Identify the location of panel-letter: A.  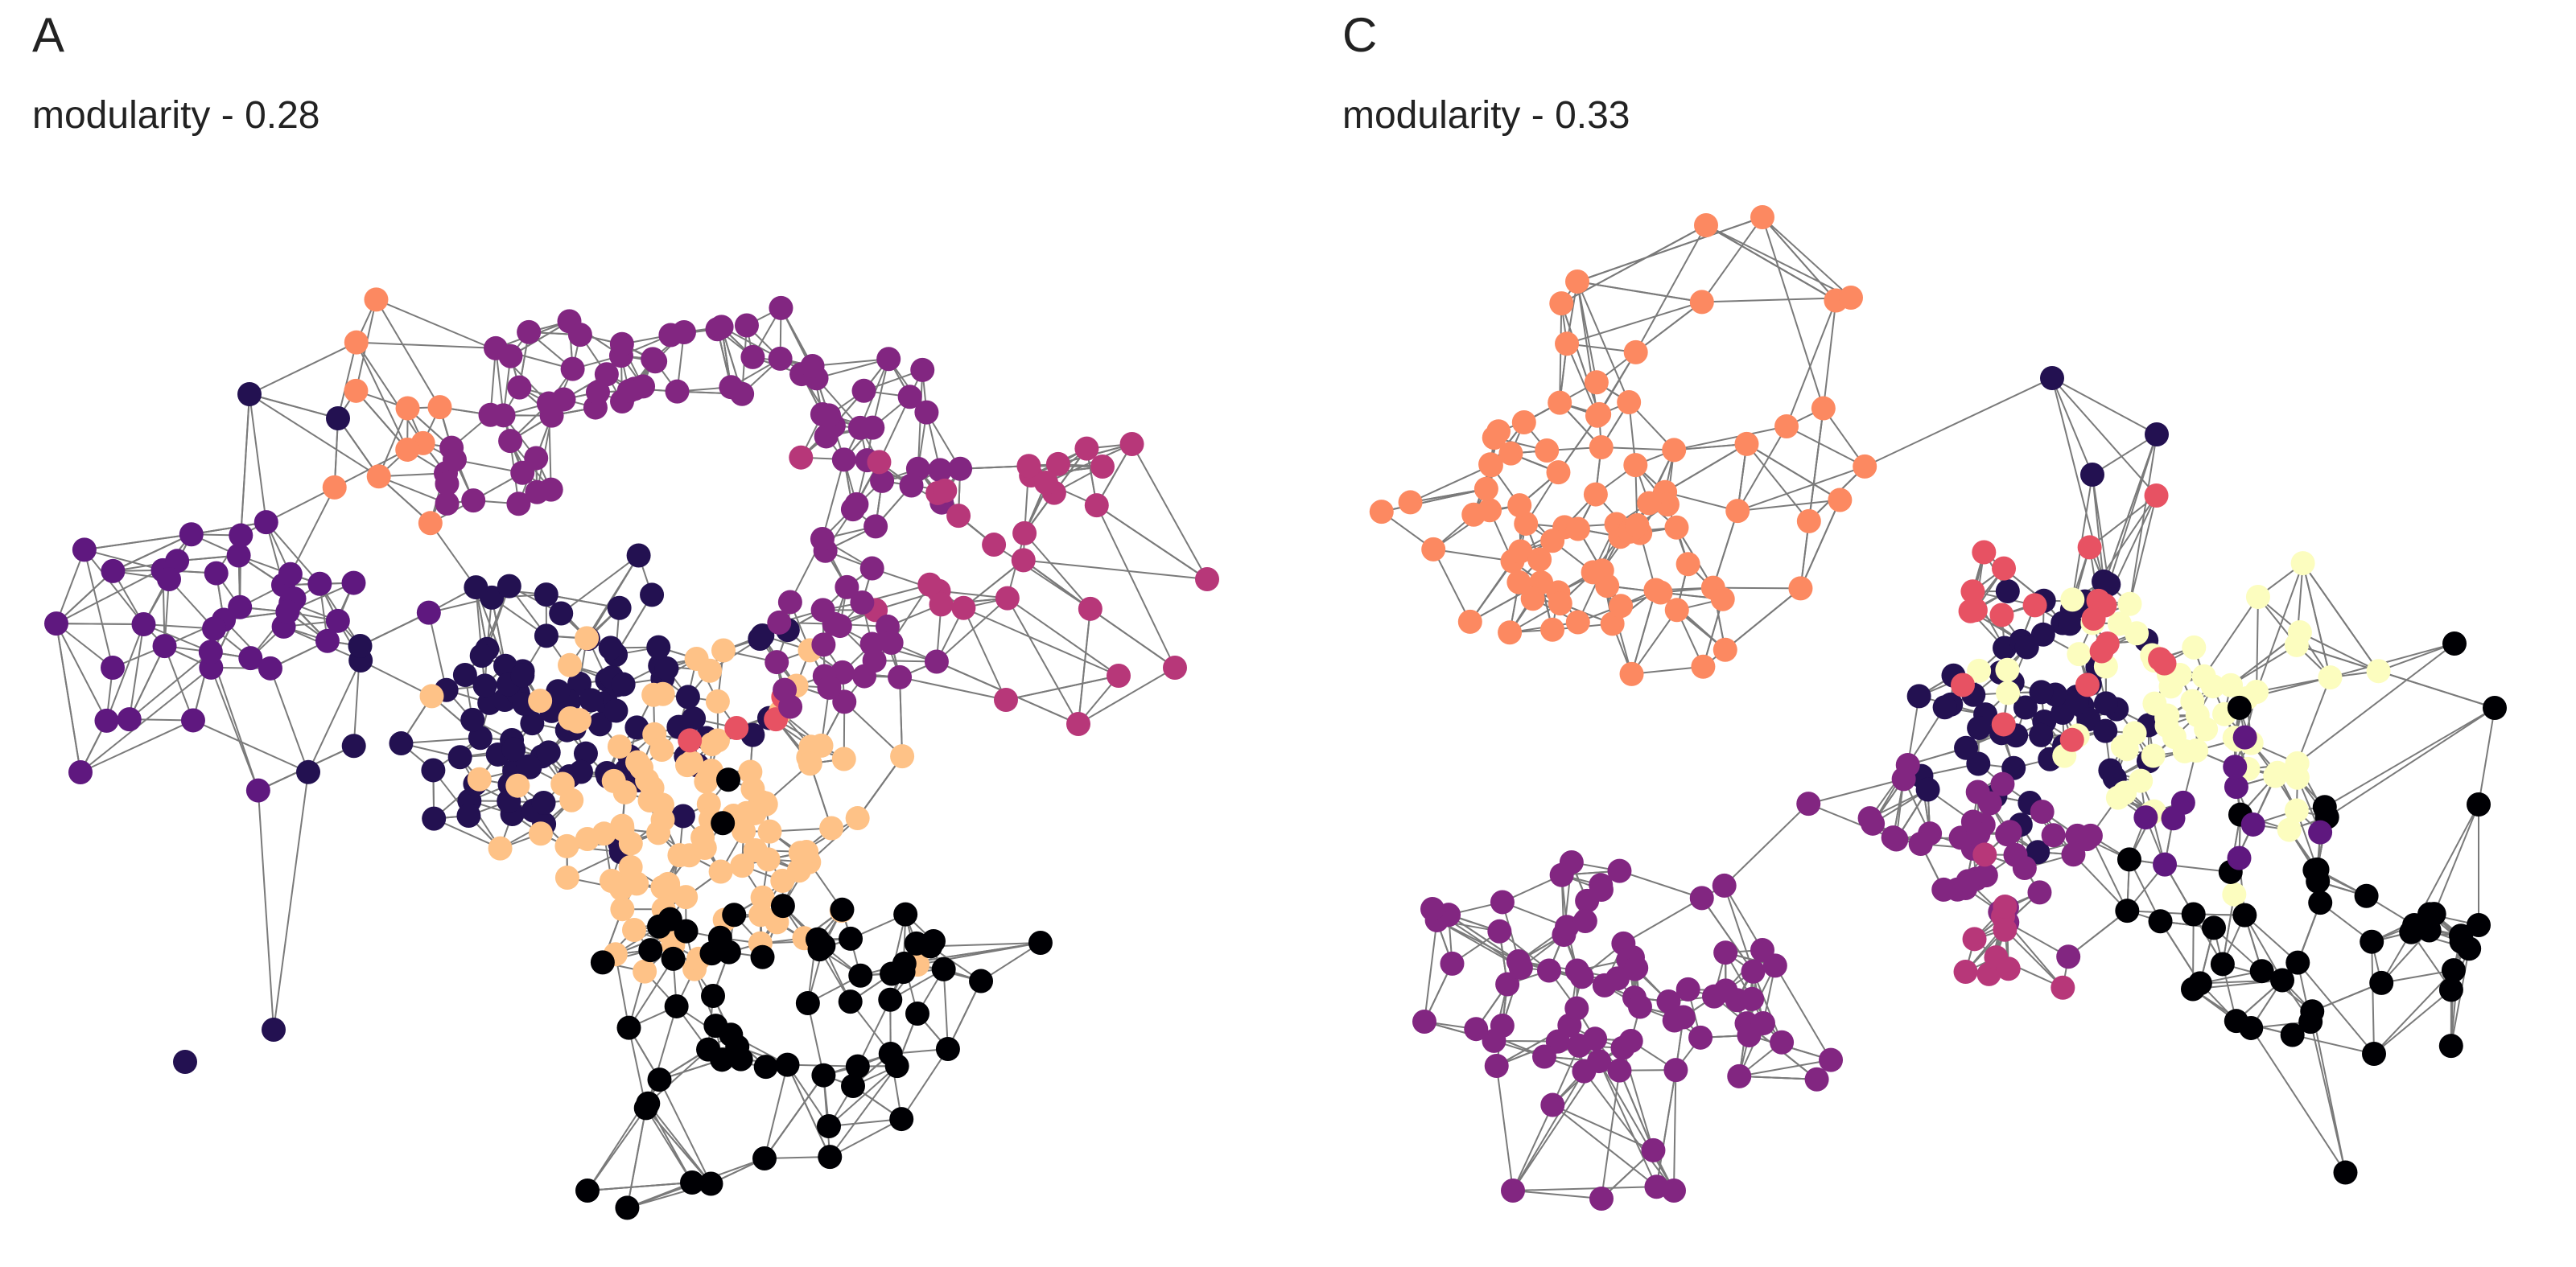
(48, 35).